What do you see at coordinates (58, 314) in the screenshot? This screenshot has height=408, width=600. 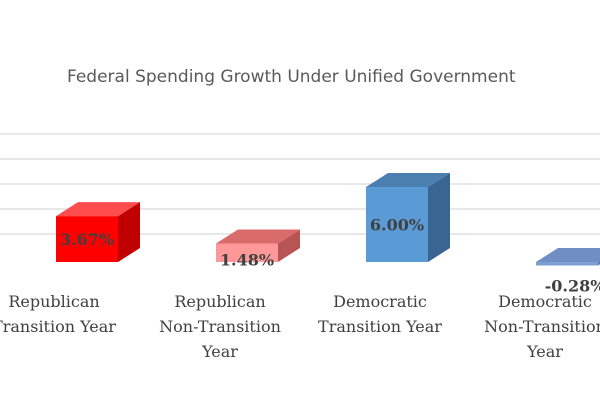 I see `category-label: Republican Transition Year` at bounding box center [58, 314].